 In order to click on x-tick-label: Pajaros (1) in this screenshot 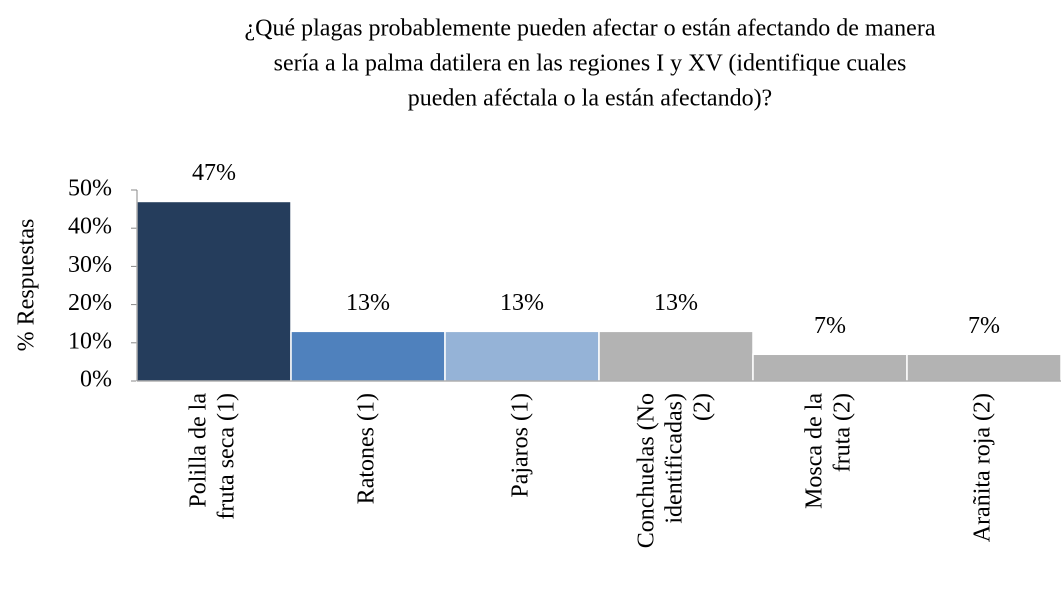, I will do `click(521, 445)`.